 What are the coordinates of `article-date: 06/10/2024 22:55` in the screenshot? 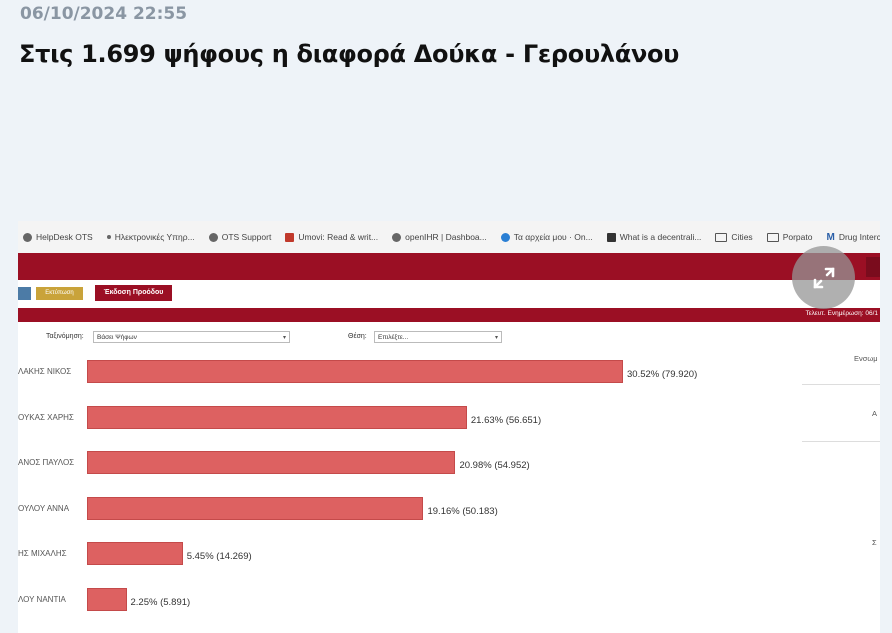 It's located at (104, 14).